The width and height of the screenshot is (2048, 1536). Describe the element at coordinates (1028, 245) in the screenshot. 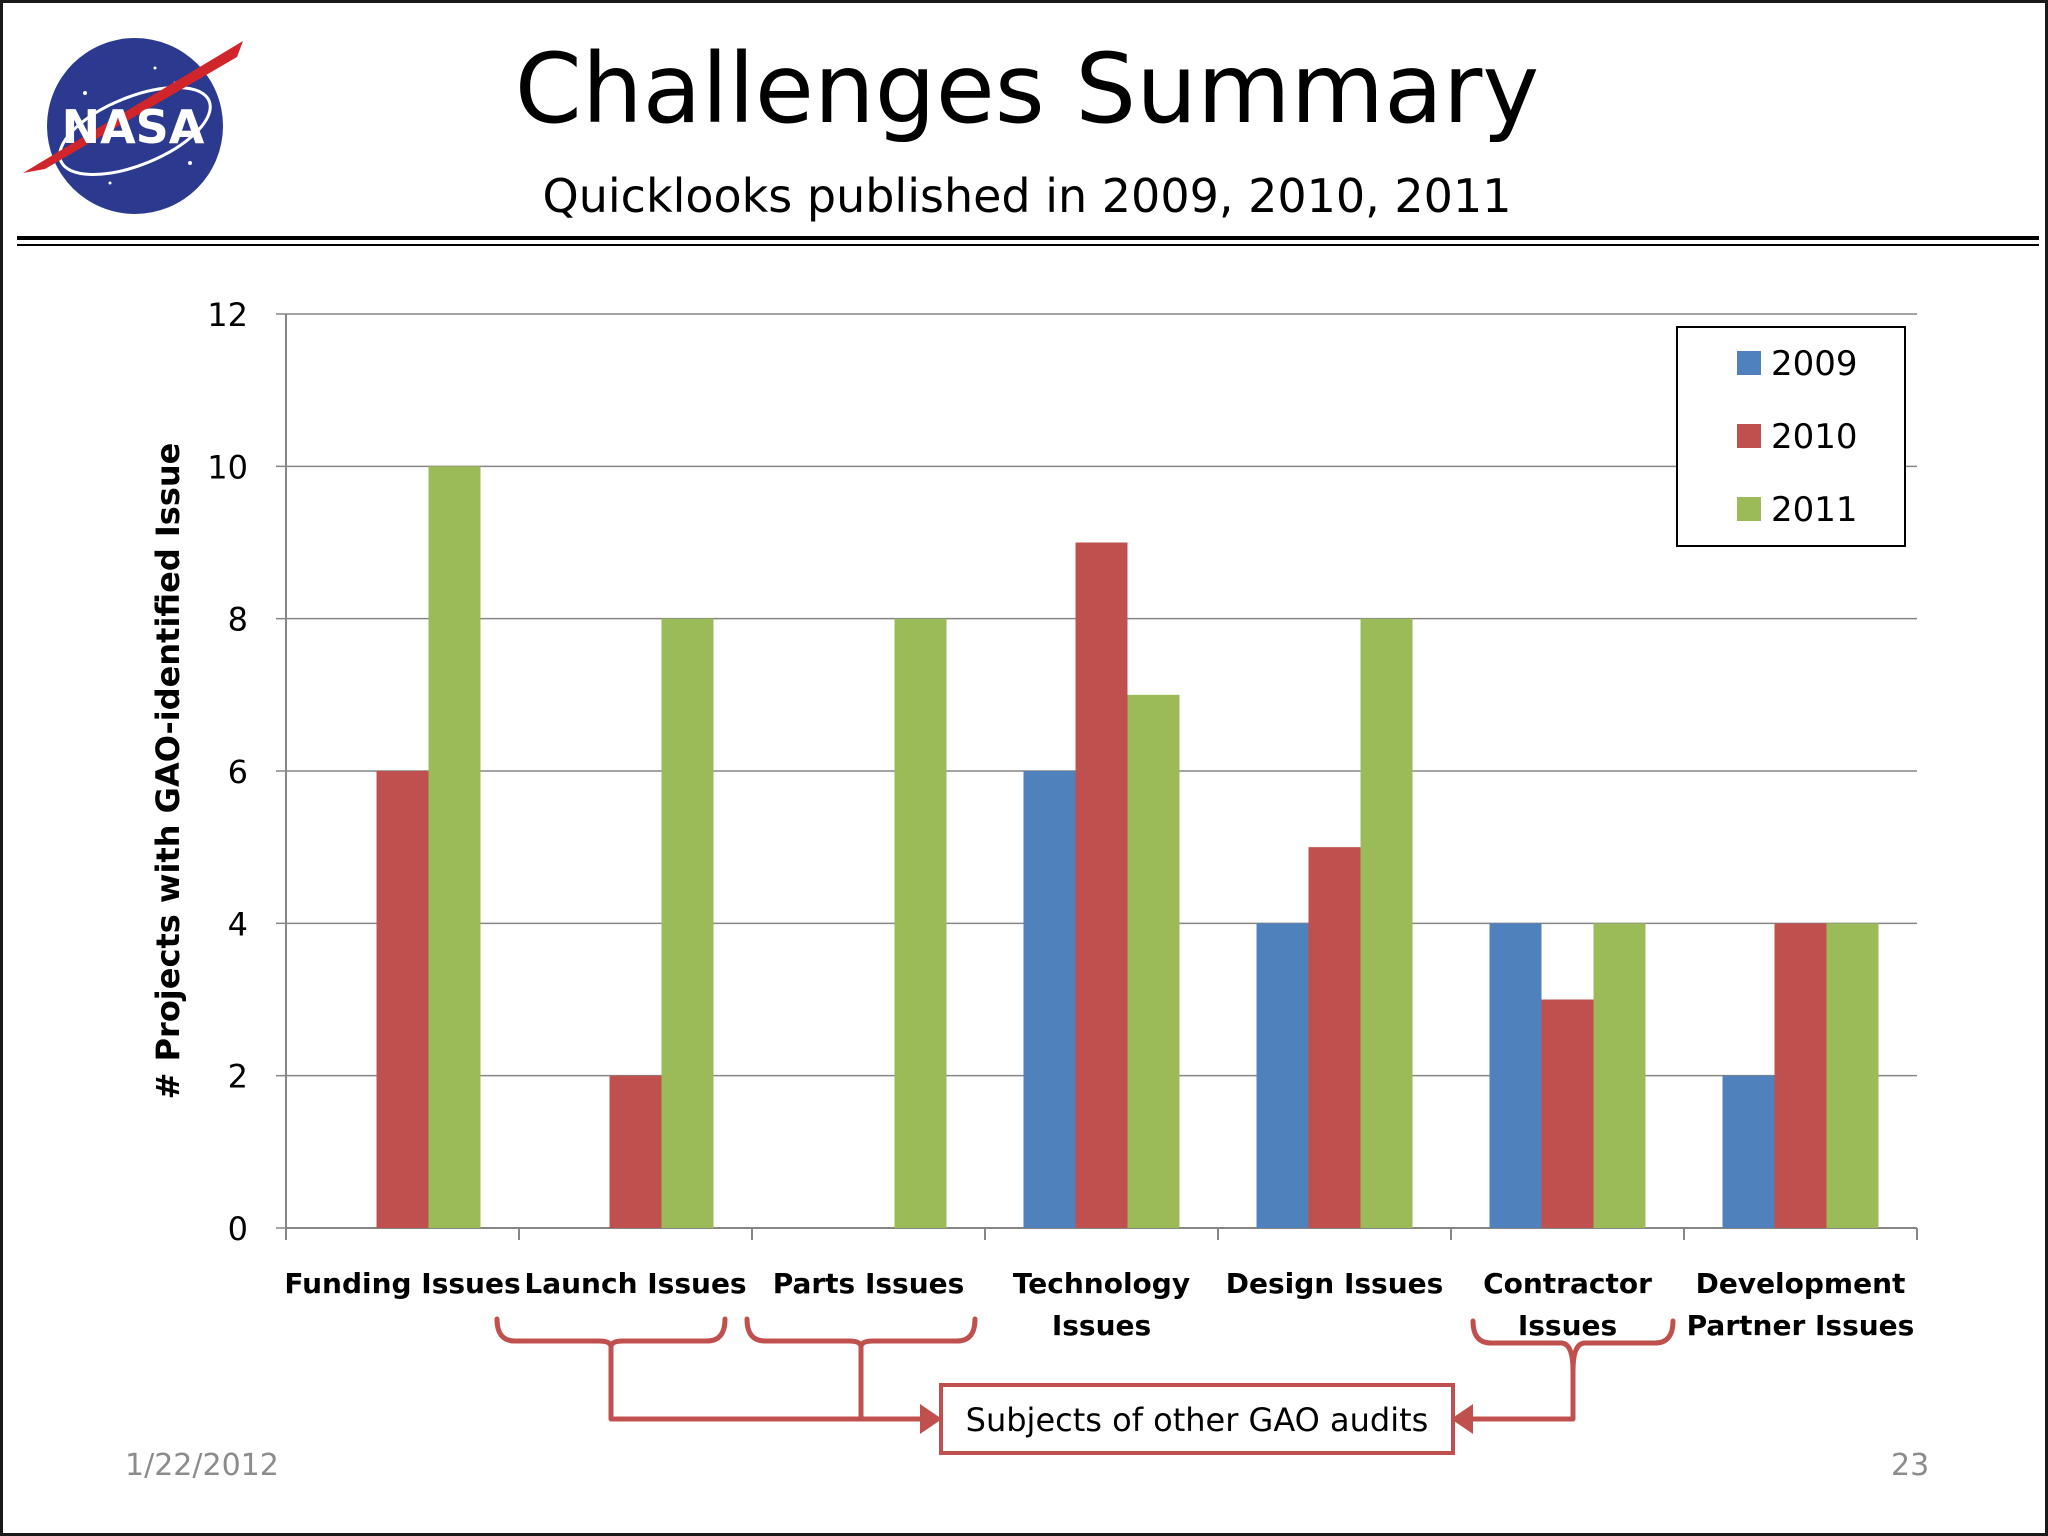

I see `title-rule-thin` at that location.